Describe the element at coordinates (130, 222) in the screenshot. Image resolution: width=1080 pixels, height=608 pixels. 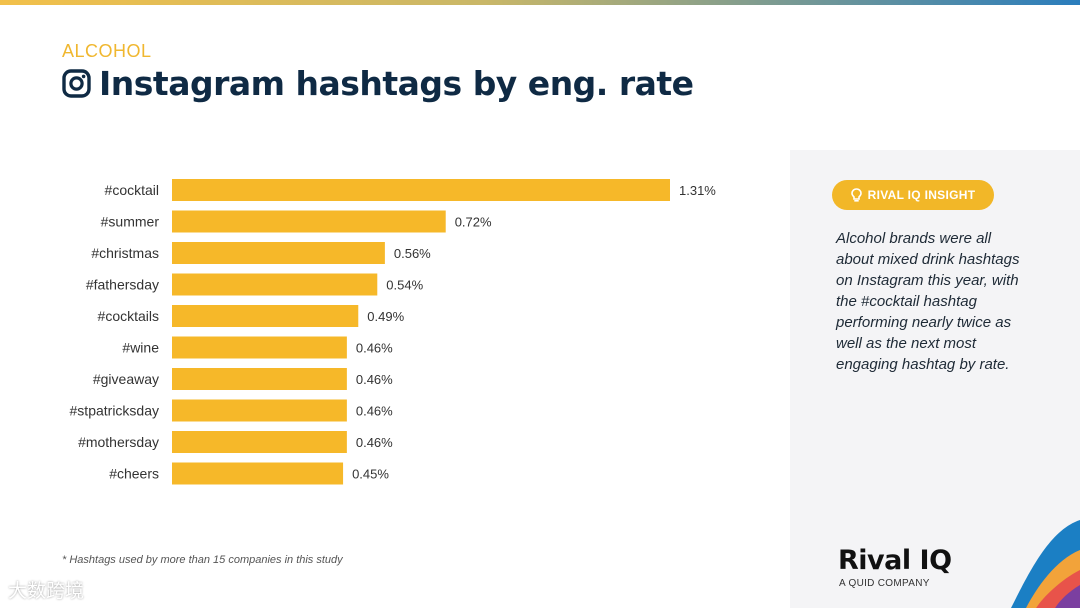
I see `category-label: #summer` at that location.